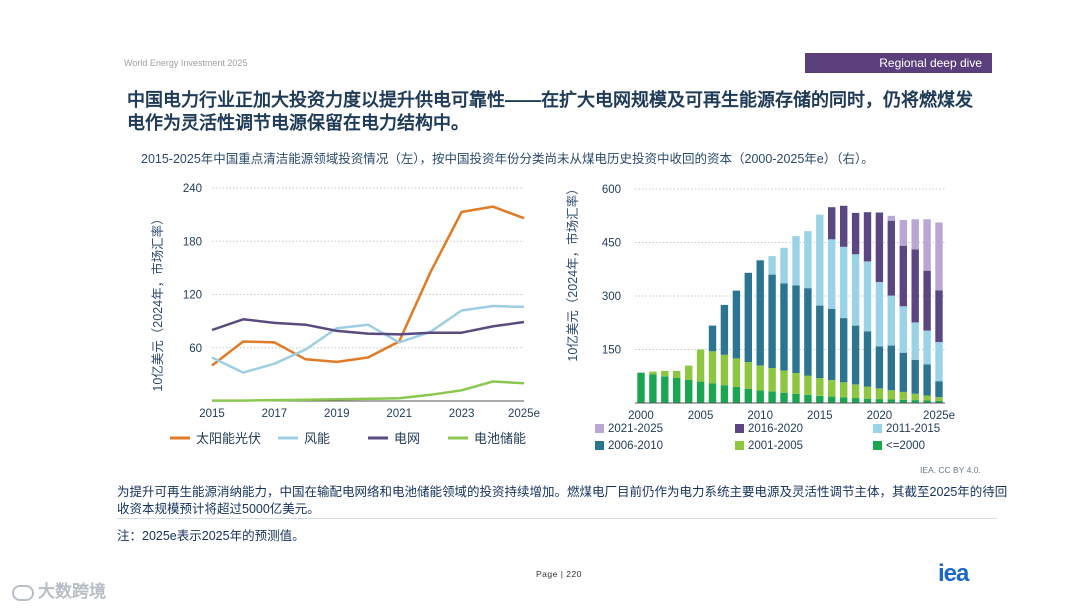  What do you see at coordinates (192, 189) in the screenshot?
I see `left-y-tick-label: 240` at bounding box center [192, 189].